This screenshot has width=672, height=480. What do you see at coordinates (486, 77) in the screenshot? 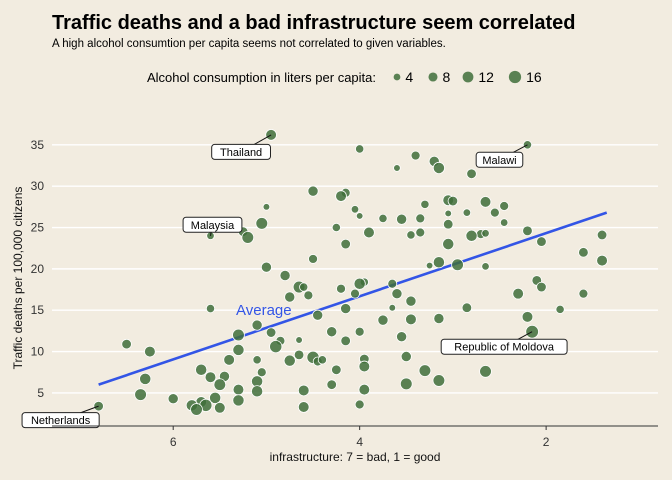
I see `legend-label: 12` at bounding box center [486, 77].